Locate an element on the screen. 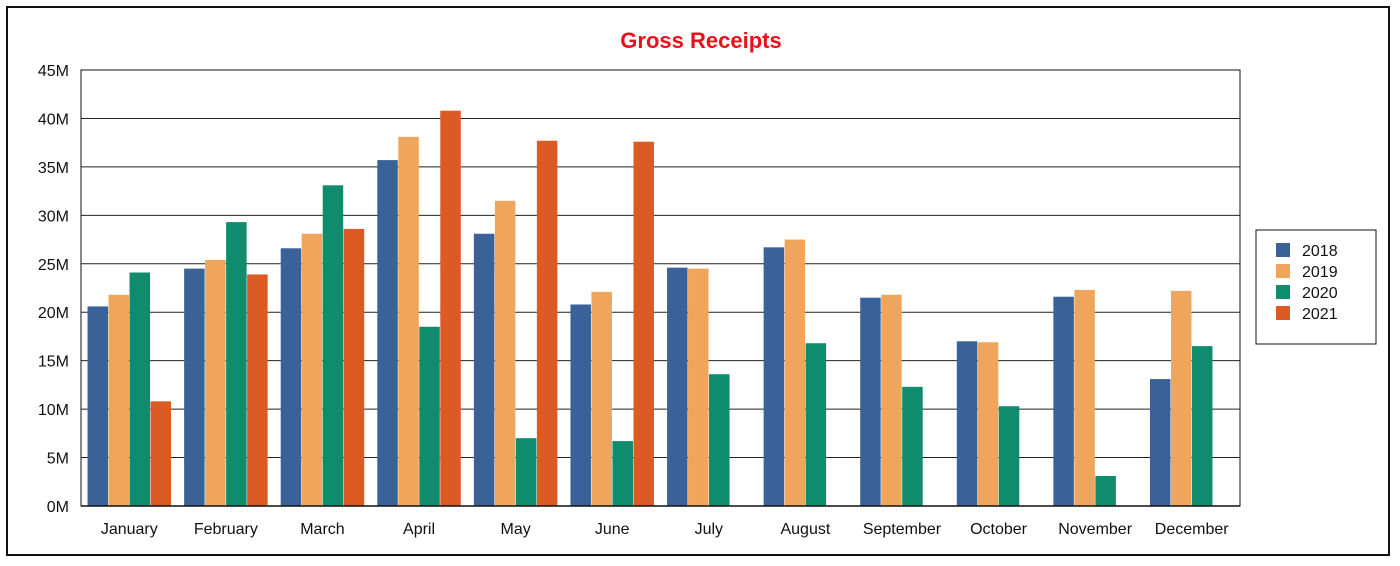 This screenshot has height=566, width=1400. bar-2021-may is located at coordinates (547, 323).